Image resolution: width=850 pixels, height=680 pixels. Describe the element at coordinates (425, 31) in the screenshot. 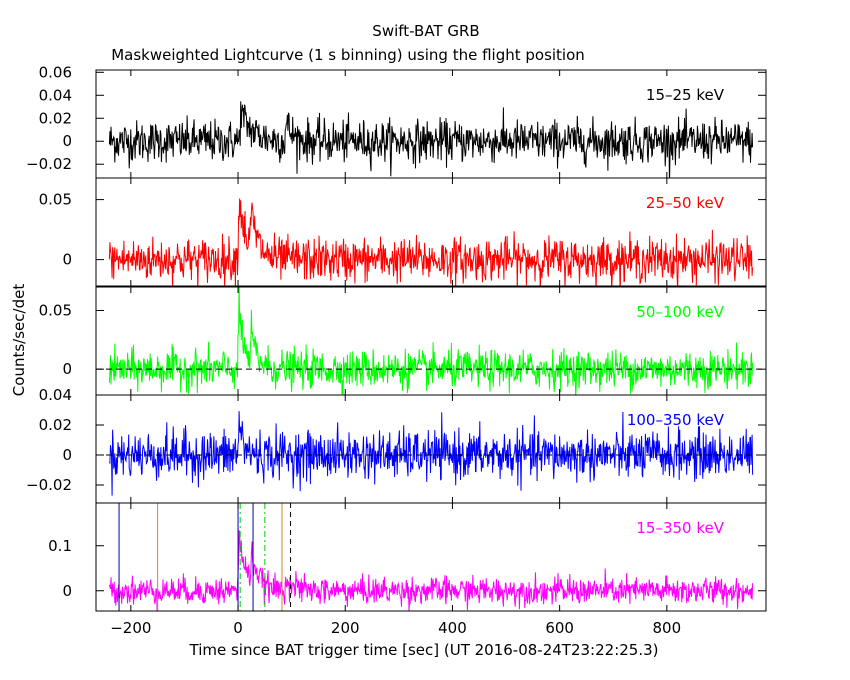

I see `chart-title: Swift-BAT GRB` at that location.